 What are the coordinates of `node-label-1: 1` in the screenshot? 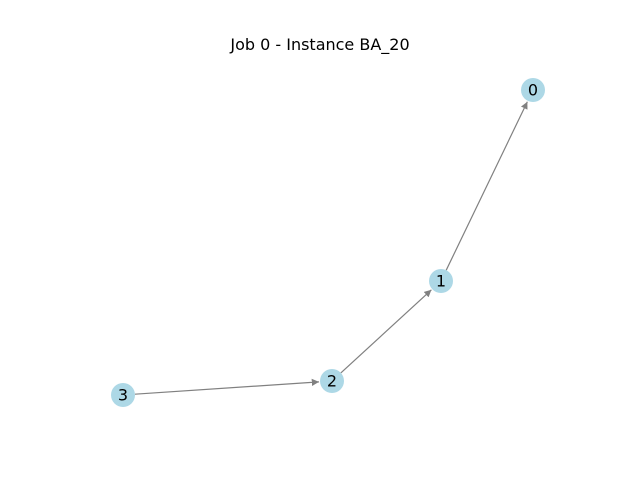 It's located at (441, 281).